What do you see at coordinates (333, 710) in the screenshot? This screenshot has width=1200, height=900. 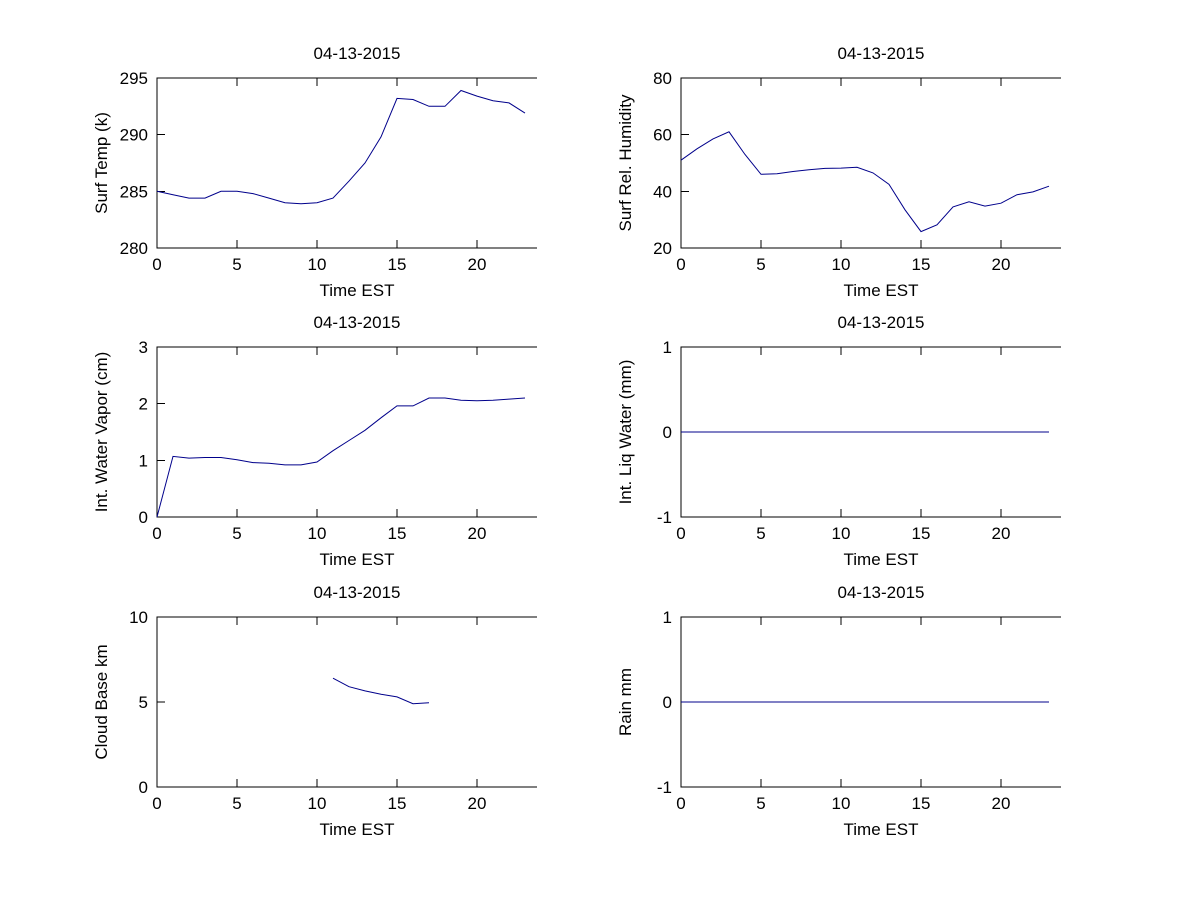 I see `plot-area-cloud-base: 05101520250510` at bounding box center [333, 710].